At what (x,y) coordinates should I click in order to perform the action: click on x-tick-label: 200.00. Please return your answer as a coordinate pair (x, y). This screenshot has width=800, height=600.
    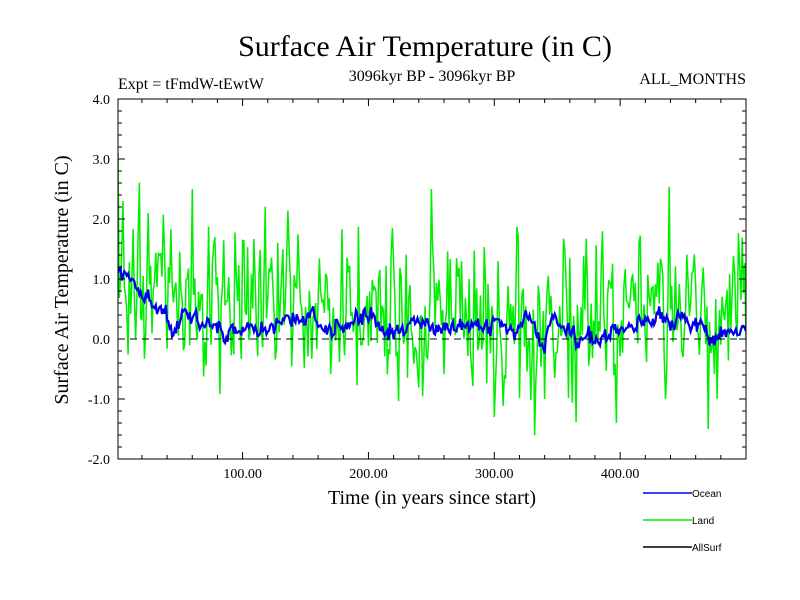
    Looking at the image, I should click on (368, 474).